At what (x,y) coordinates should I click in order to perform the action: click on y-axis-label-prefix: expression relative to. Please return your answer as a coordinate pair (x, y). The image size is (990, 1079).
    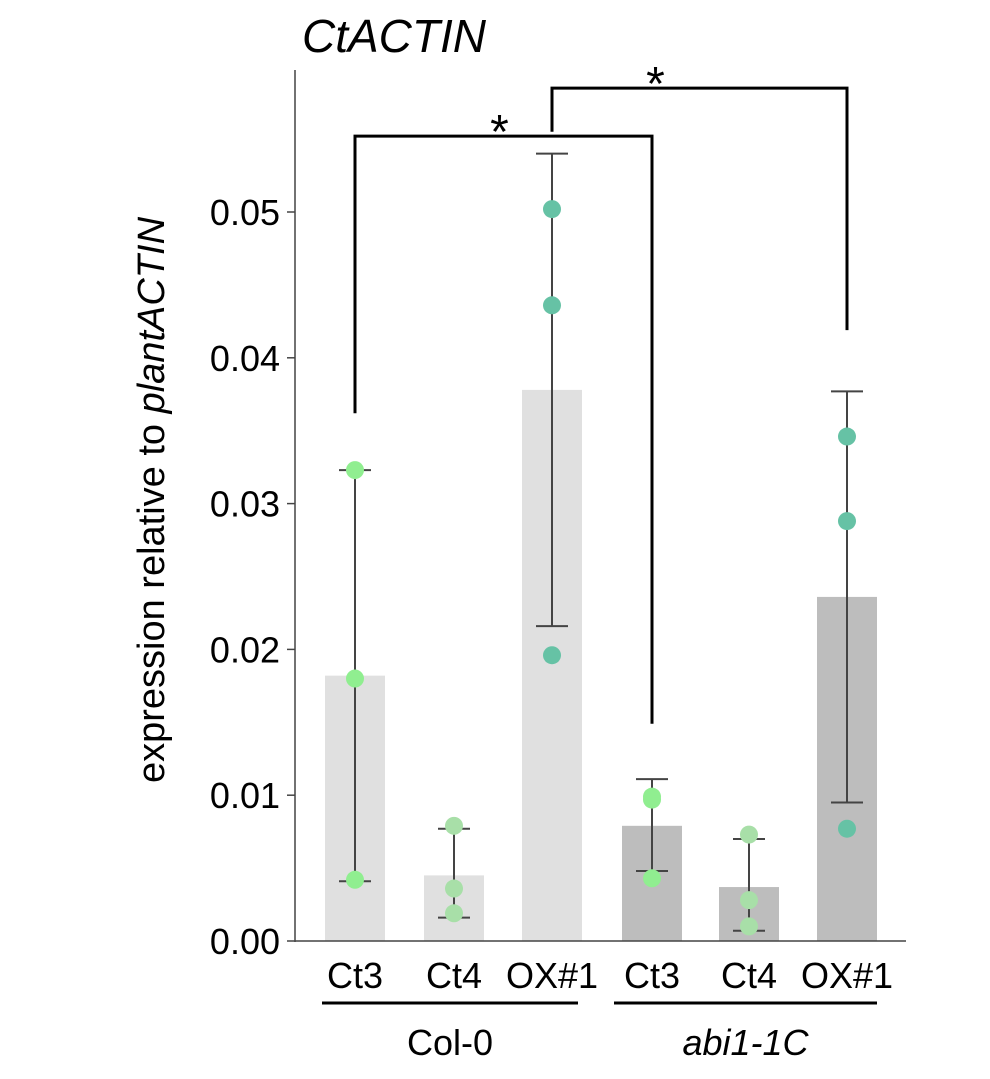
    Looking at the image, I should click on (152, 598).